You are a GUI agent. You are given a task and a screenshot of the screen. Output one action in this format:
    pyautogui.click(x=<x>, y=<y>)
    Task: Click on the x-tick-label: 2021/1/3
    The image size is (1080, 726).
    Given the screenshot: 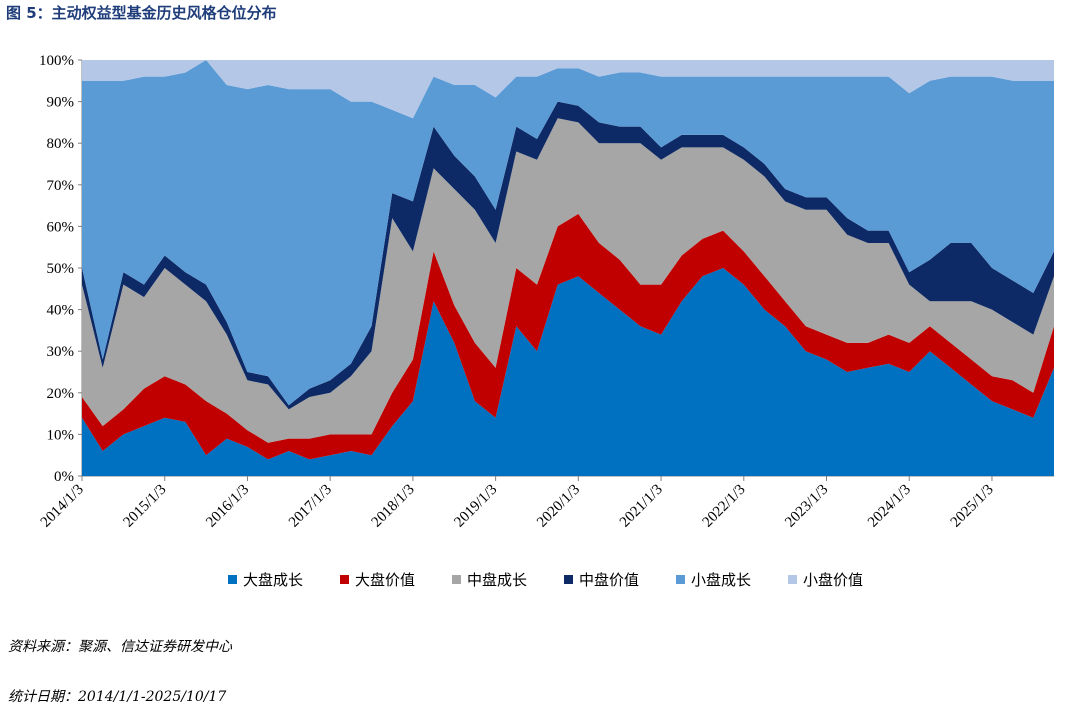 What is the action you would take?
    pyautogui.click(x=641, y=506)
    